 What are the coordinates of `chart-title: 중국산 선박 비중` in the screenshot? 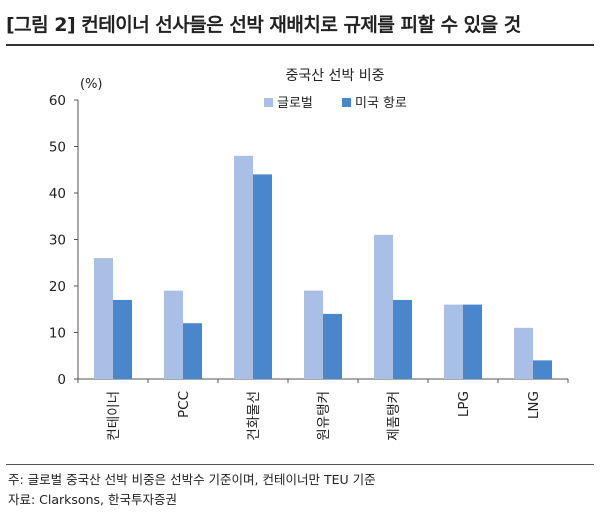 It's located at (334, 76).